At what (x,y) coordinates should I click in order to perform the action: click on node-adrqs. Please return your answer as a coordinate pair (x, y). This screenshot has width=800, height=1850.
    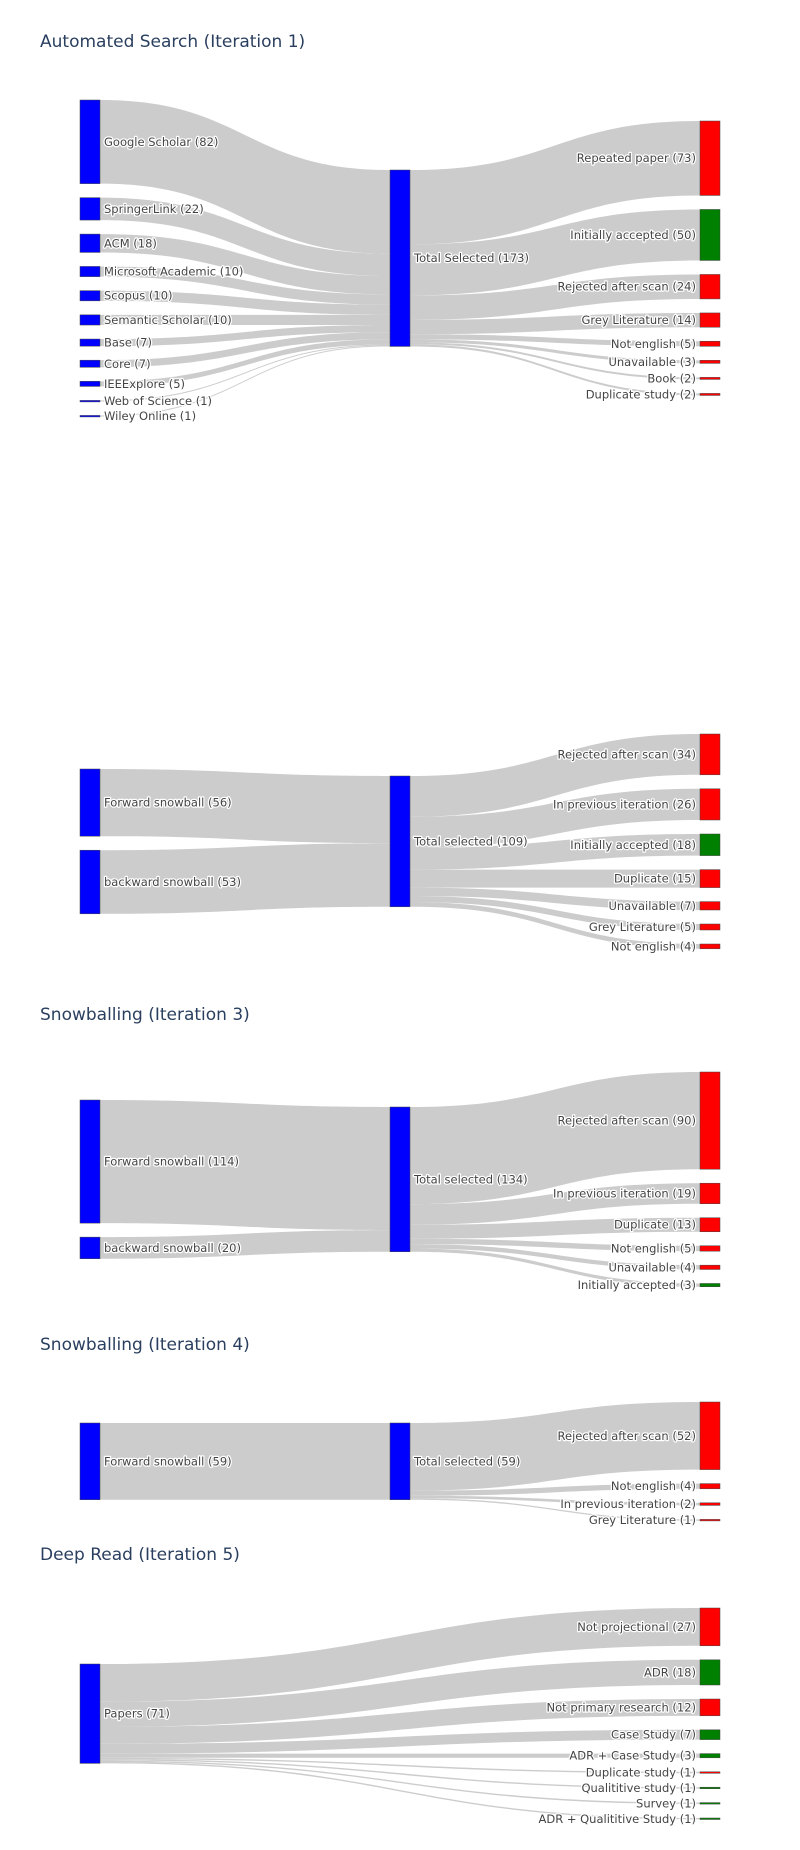
    Looking at the image, I should click on (710, 1818).